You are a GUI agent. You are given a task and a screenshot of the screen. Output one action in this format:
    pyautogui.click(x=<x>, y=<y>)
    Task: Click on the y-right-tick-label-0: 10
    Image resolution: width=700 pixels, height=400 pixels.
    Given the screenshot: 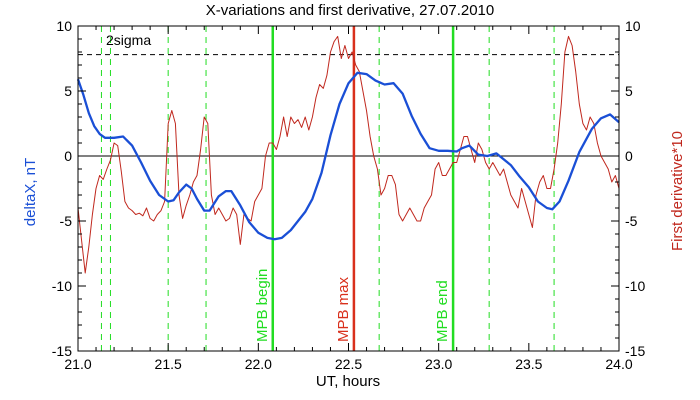 What is the action you would take?
    pyautogui.click(x=633, y=26)
    